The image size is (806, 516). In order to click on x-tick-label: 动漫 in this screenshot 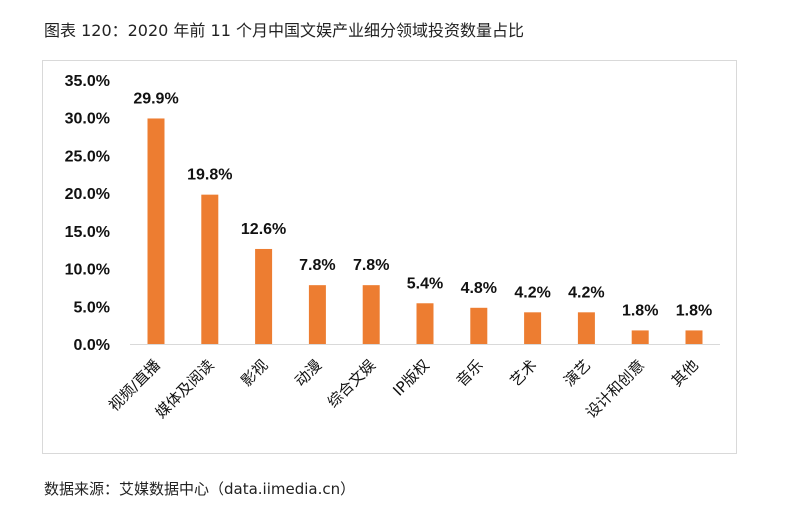, I will do `click(308, 373)`.